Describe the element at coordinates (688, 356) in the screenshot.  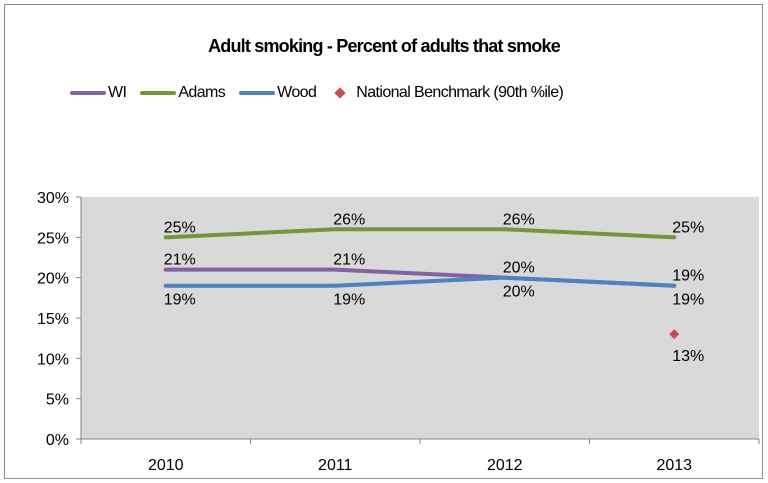
I see `data-label-benchmark: 13%` at that location.